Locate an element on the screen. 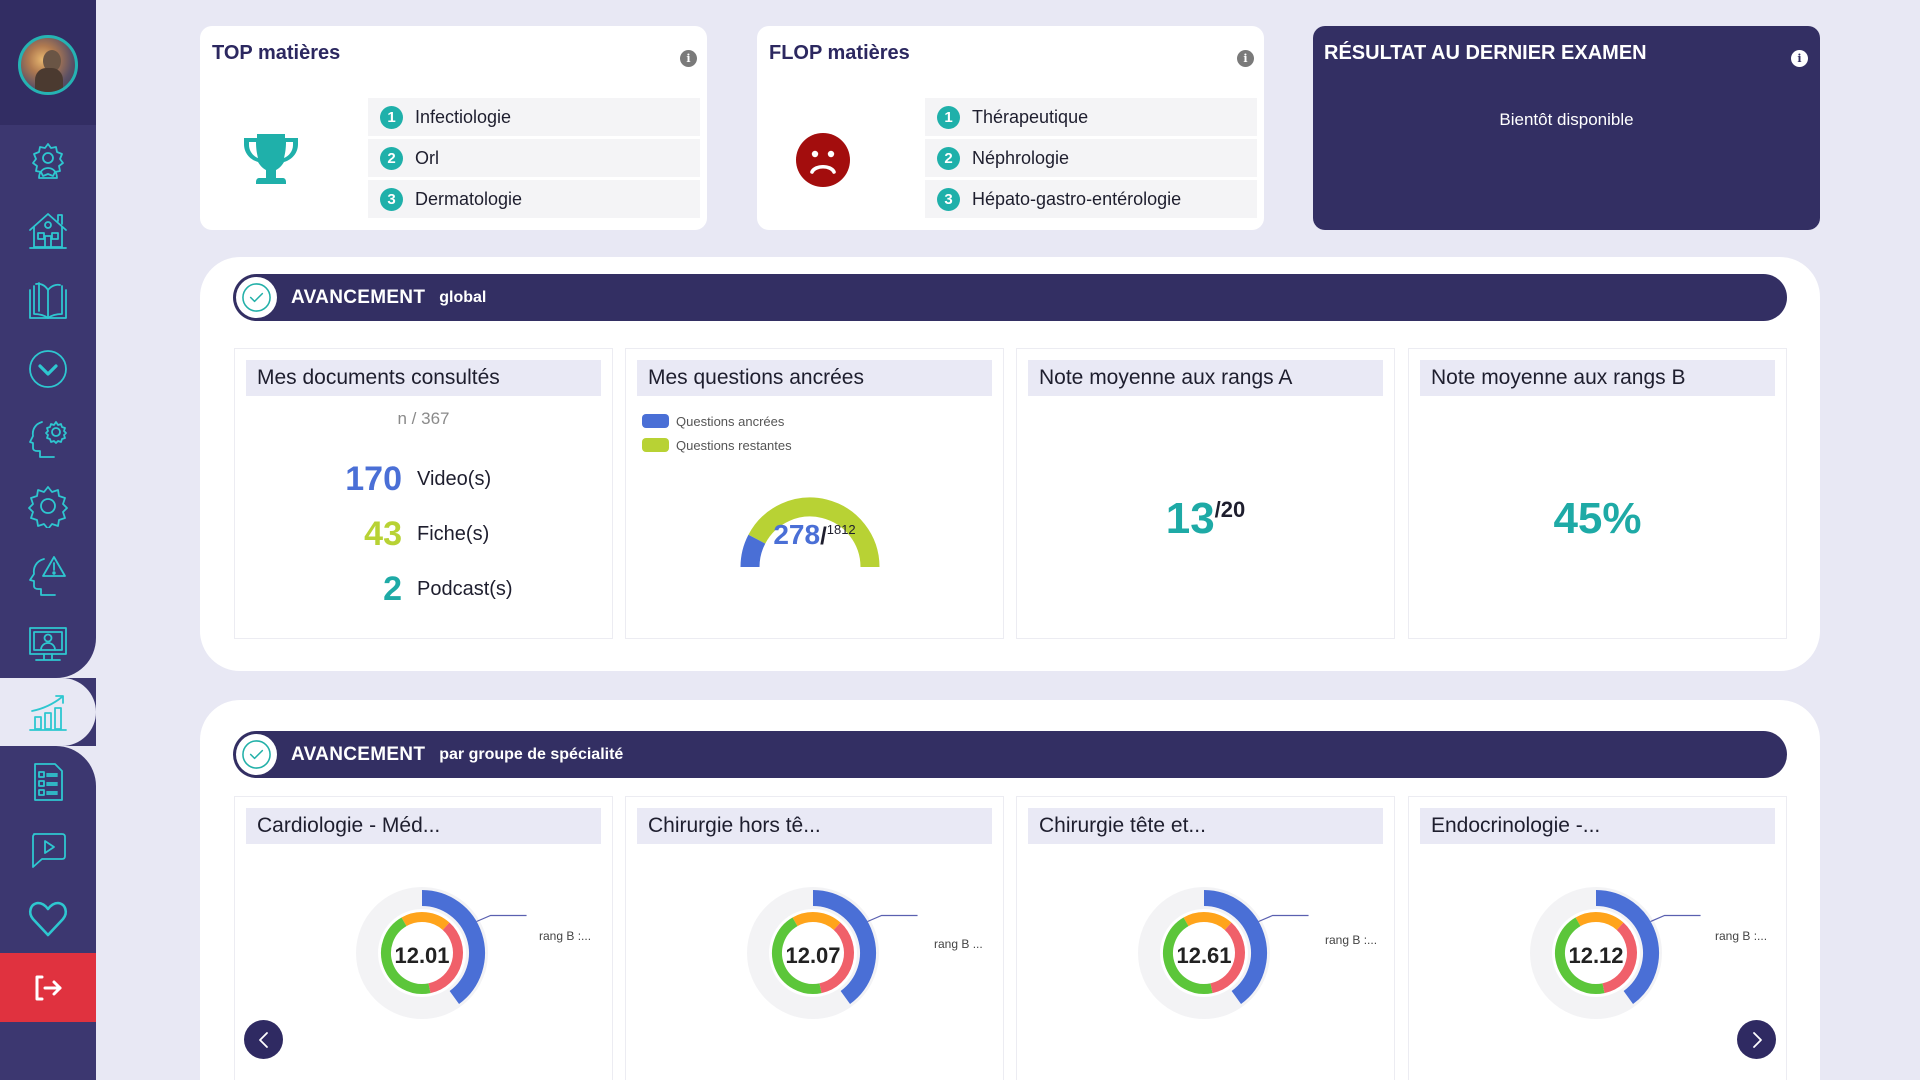 This screenshot has width=1920, height=1080. list-item: 1 Thérapeutique is located at coordinates (1091, 117).